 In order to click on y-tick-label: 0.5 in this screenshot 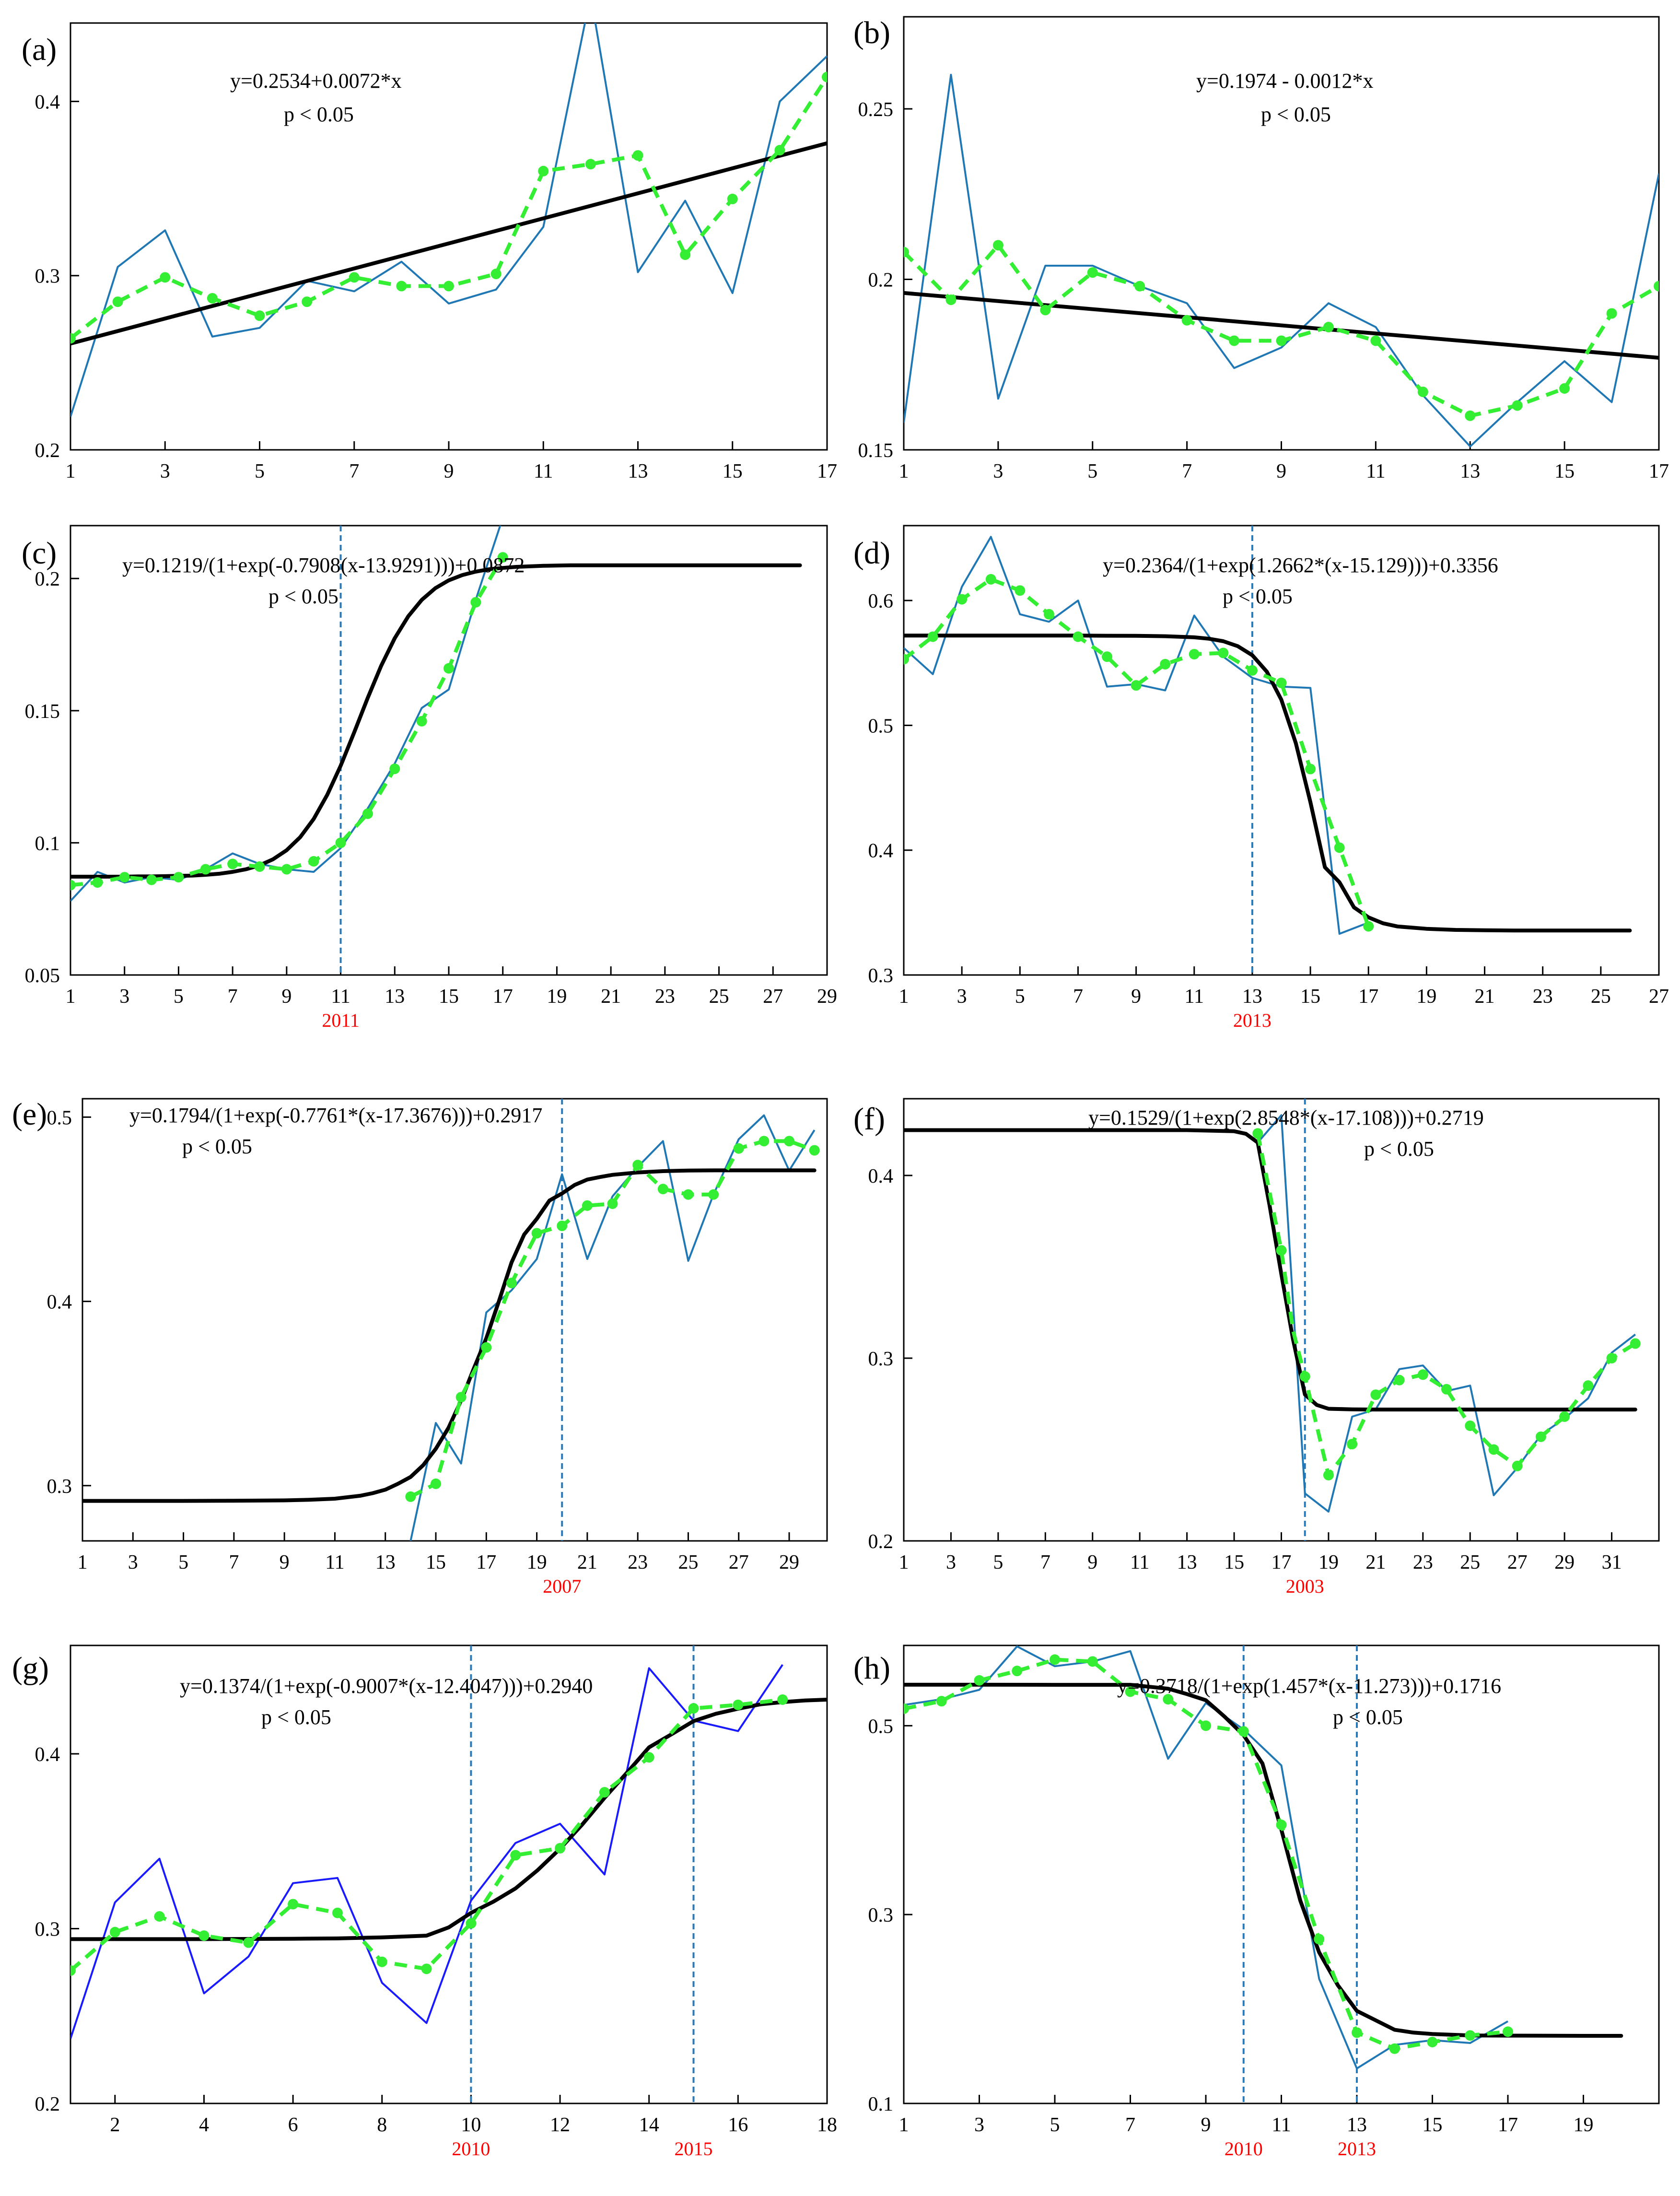, I will do `click(881, 726)`.